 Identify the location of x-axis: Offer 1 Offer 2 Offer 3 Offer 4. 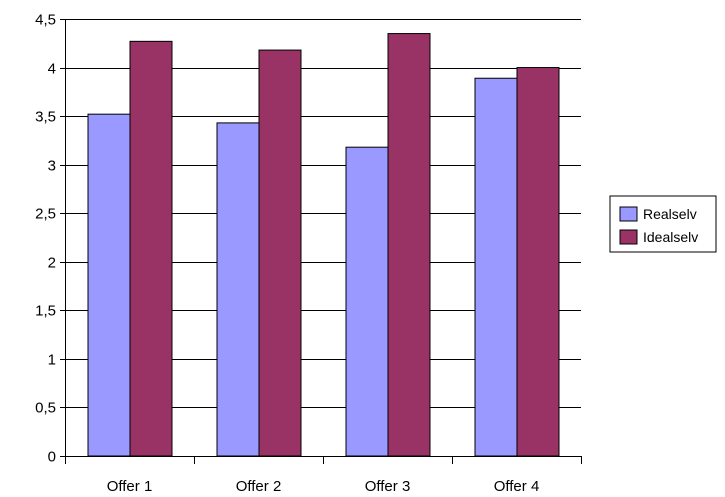
(323, 475).